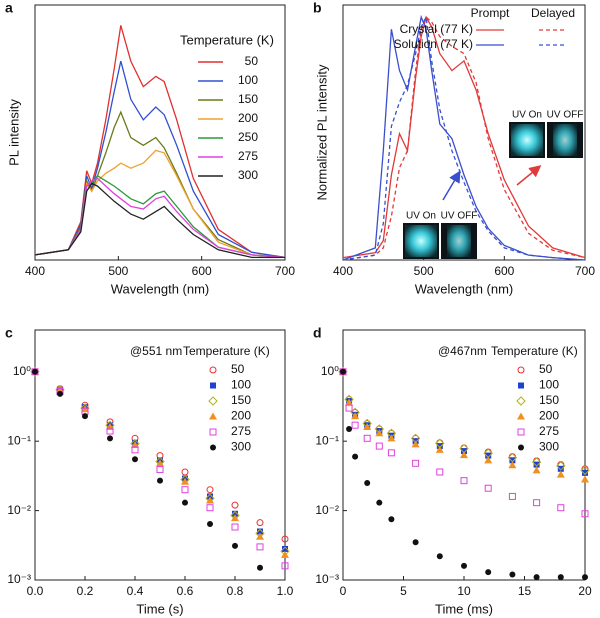  I want to click on x-tick-label: 700, so click(585, 271).